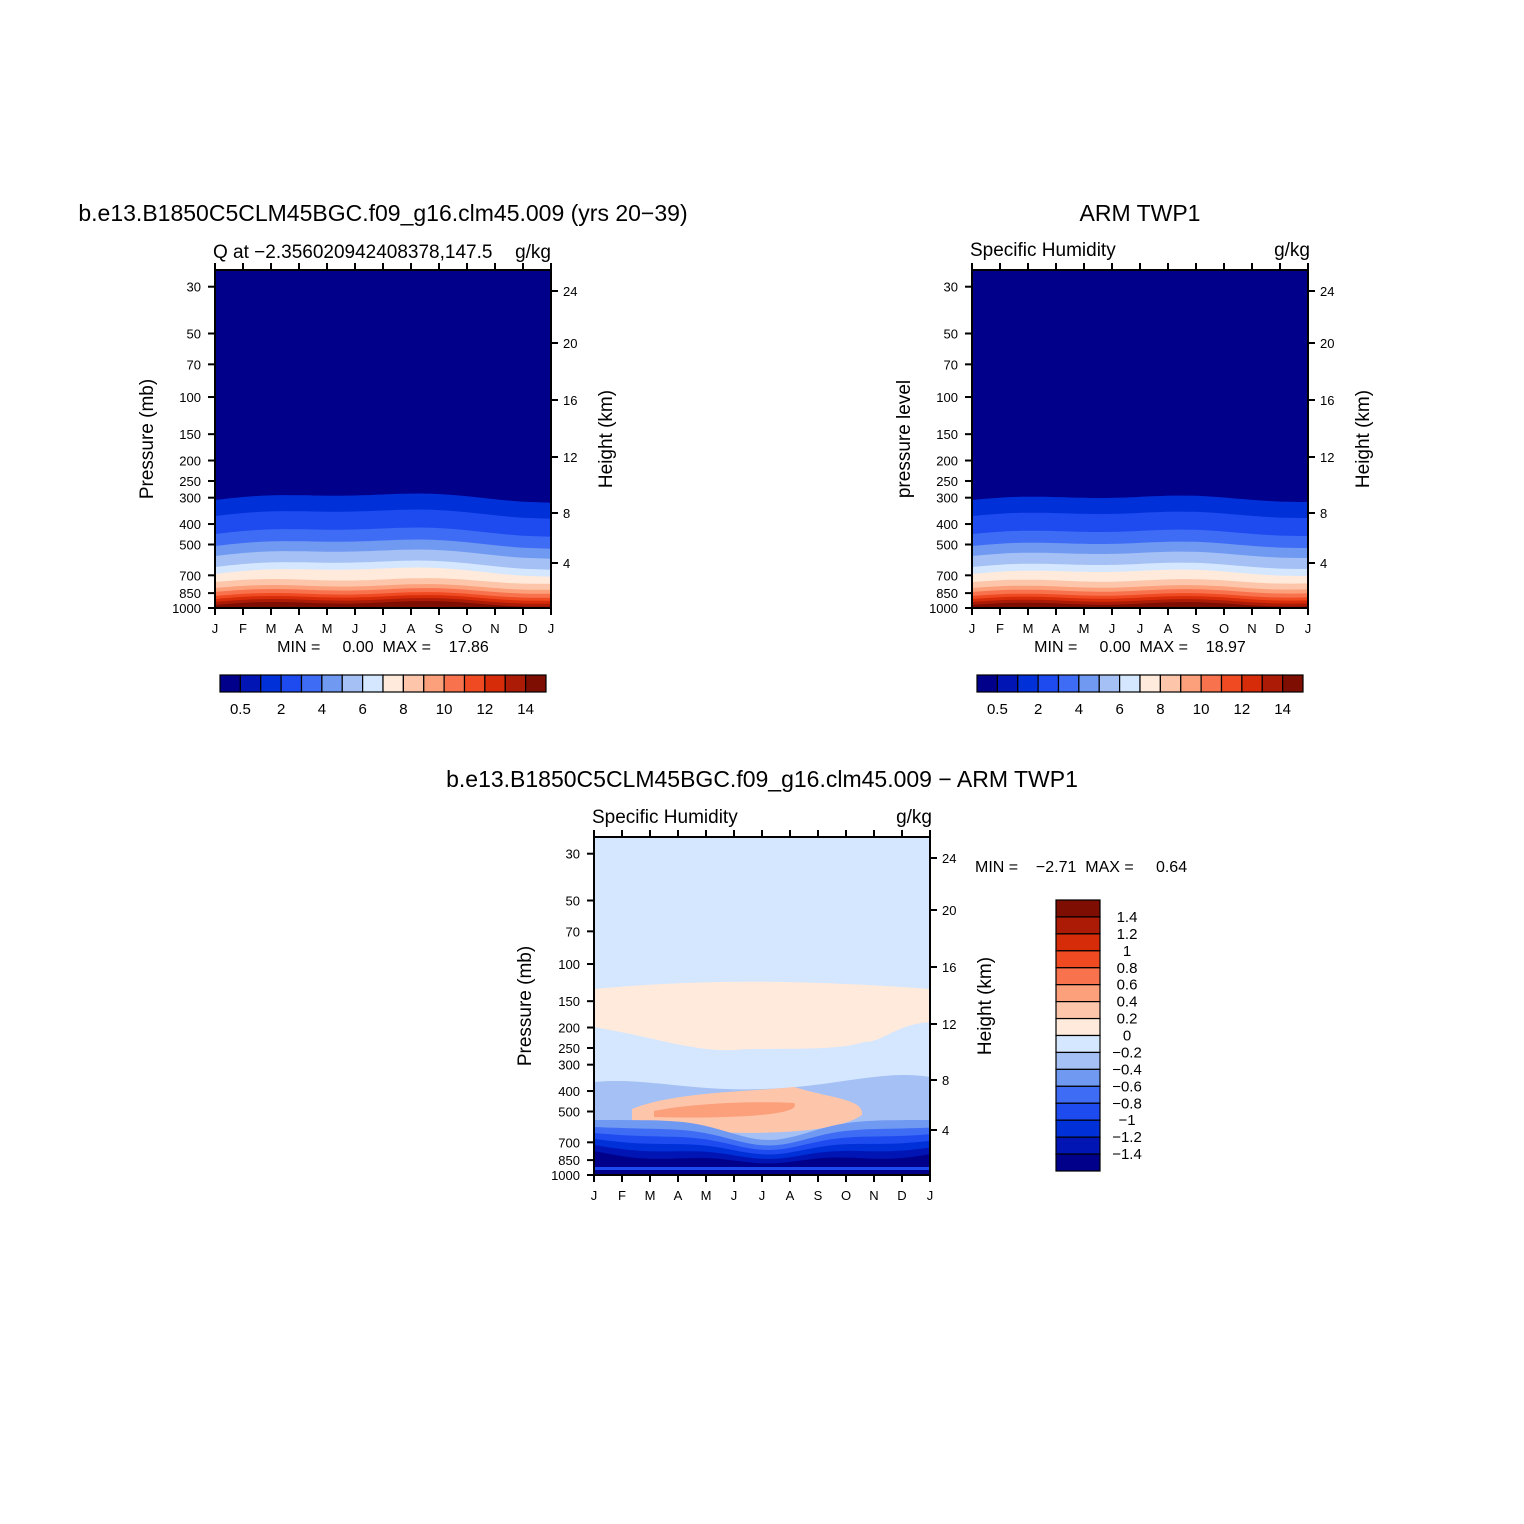 The width and height of the screenshot is (1524, 1524). Describe the element at coordinates (383, 696) in the screenshot. I see `panel-model-colorbar: 0.5 2 4 6 8 10 12 14` at that location.